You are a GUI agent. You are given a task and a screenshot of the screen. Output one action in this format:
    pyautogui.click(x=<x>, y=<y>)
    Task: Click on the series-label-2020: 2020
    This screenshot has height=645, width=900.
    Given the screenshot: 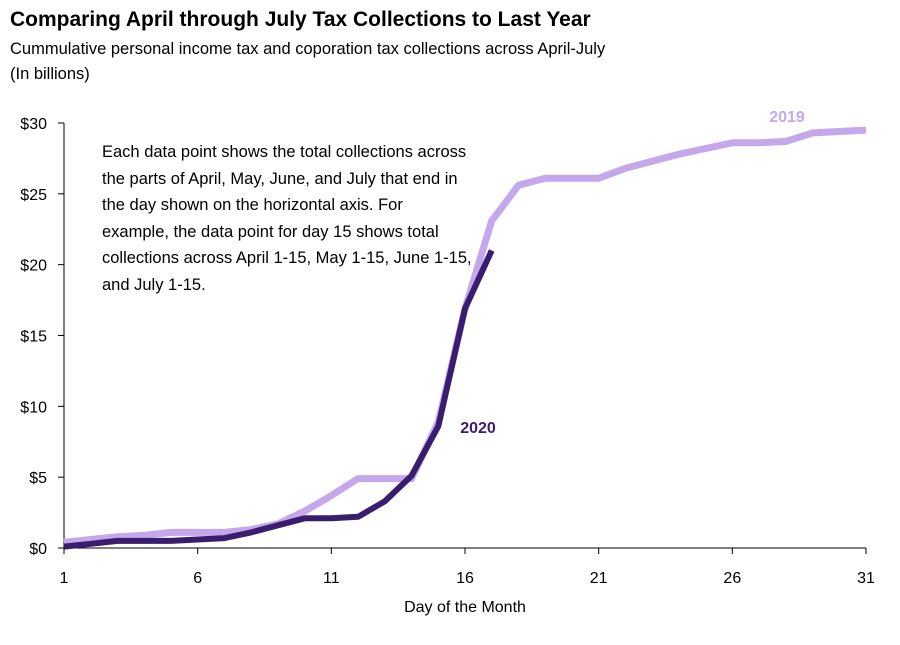 What is the action you would take?
    pyautogui.click(x=478, y=428)
    